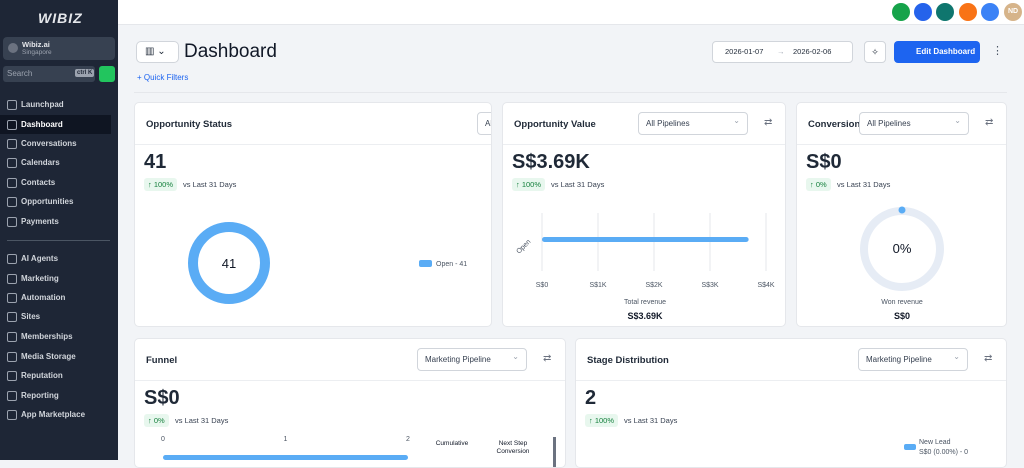  What do you see at coordinates (451, 264) in the screenshot?
I see `legend-label: Open - 41` at bounding box center [451, 264].